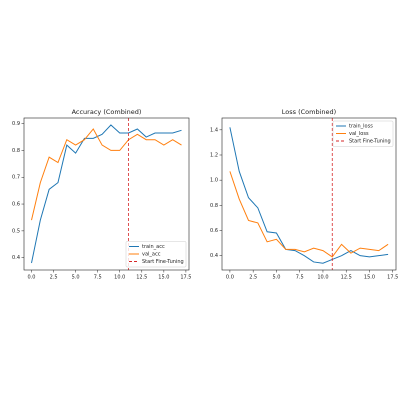  What do you see at coordinates (309, 112) in the screenshot?
I see `chart-title: Loss (Combined)` at bounding box center [309, 112].